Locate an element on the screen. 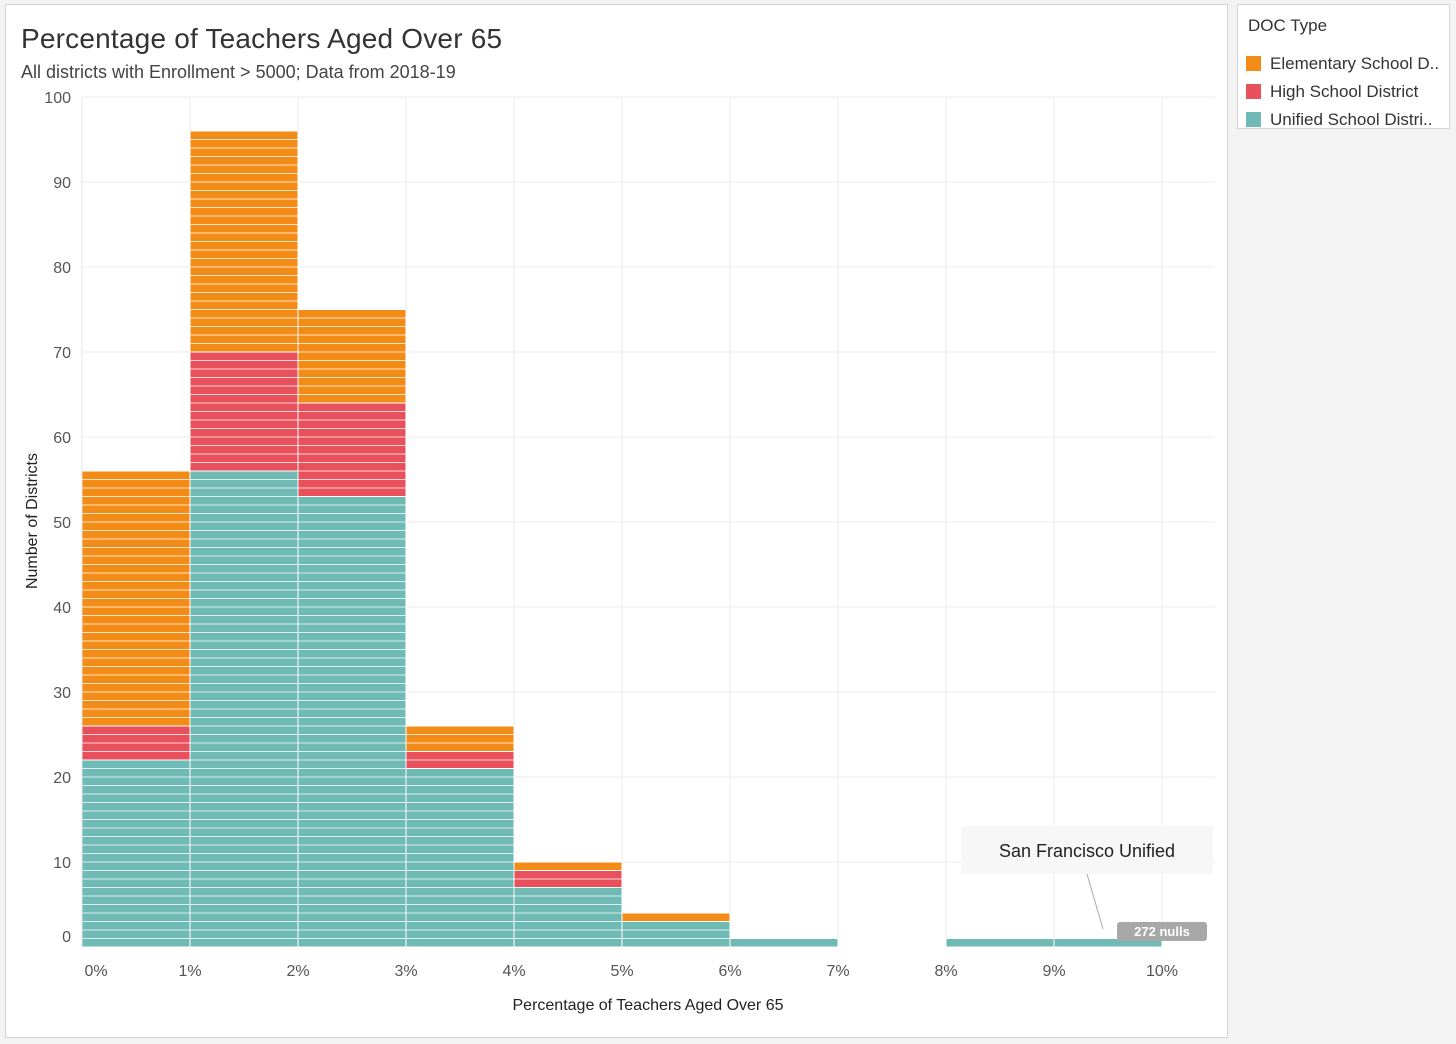  y-tick-label: 0 is located at coordinates (66, 937).